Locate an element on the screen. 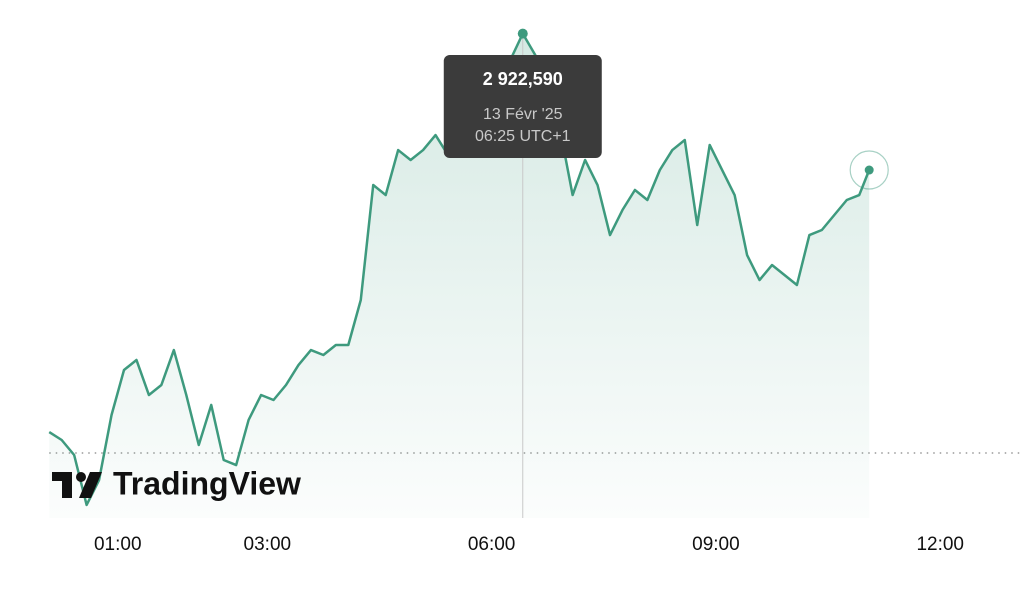 The image size is (1024, 591). tooltip-time: 06:25 UTC+1 is located at coordinates (523, 136).